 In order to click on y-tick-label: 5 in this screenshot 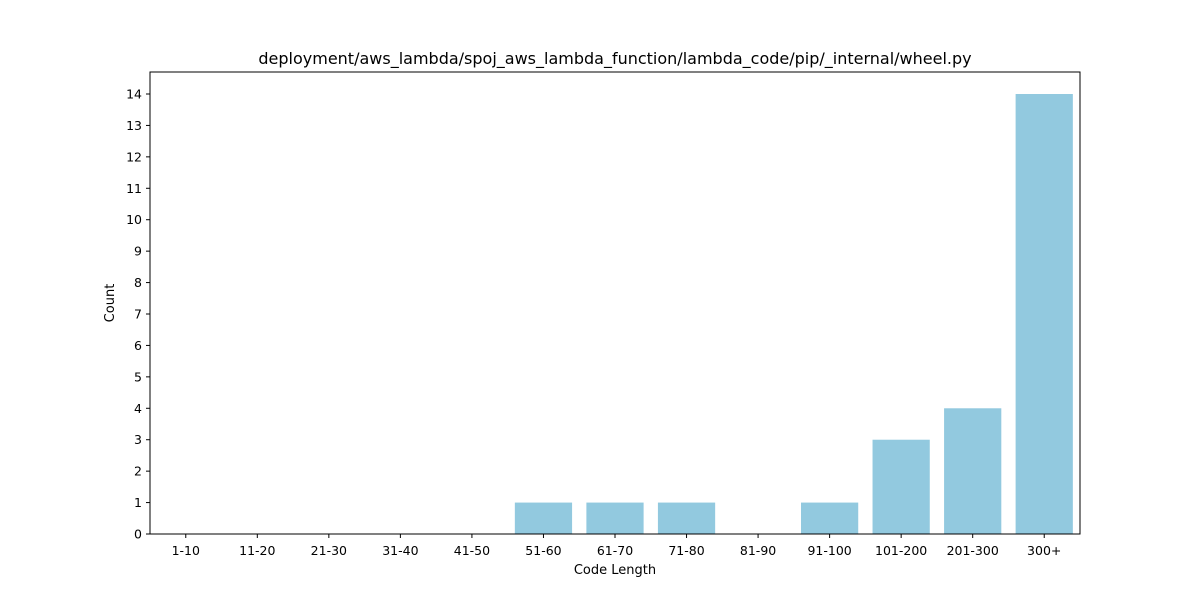, I will do `click(138, 376)`.